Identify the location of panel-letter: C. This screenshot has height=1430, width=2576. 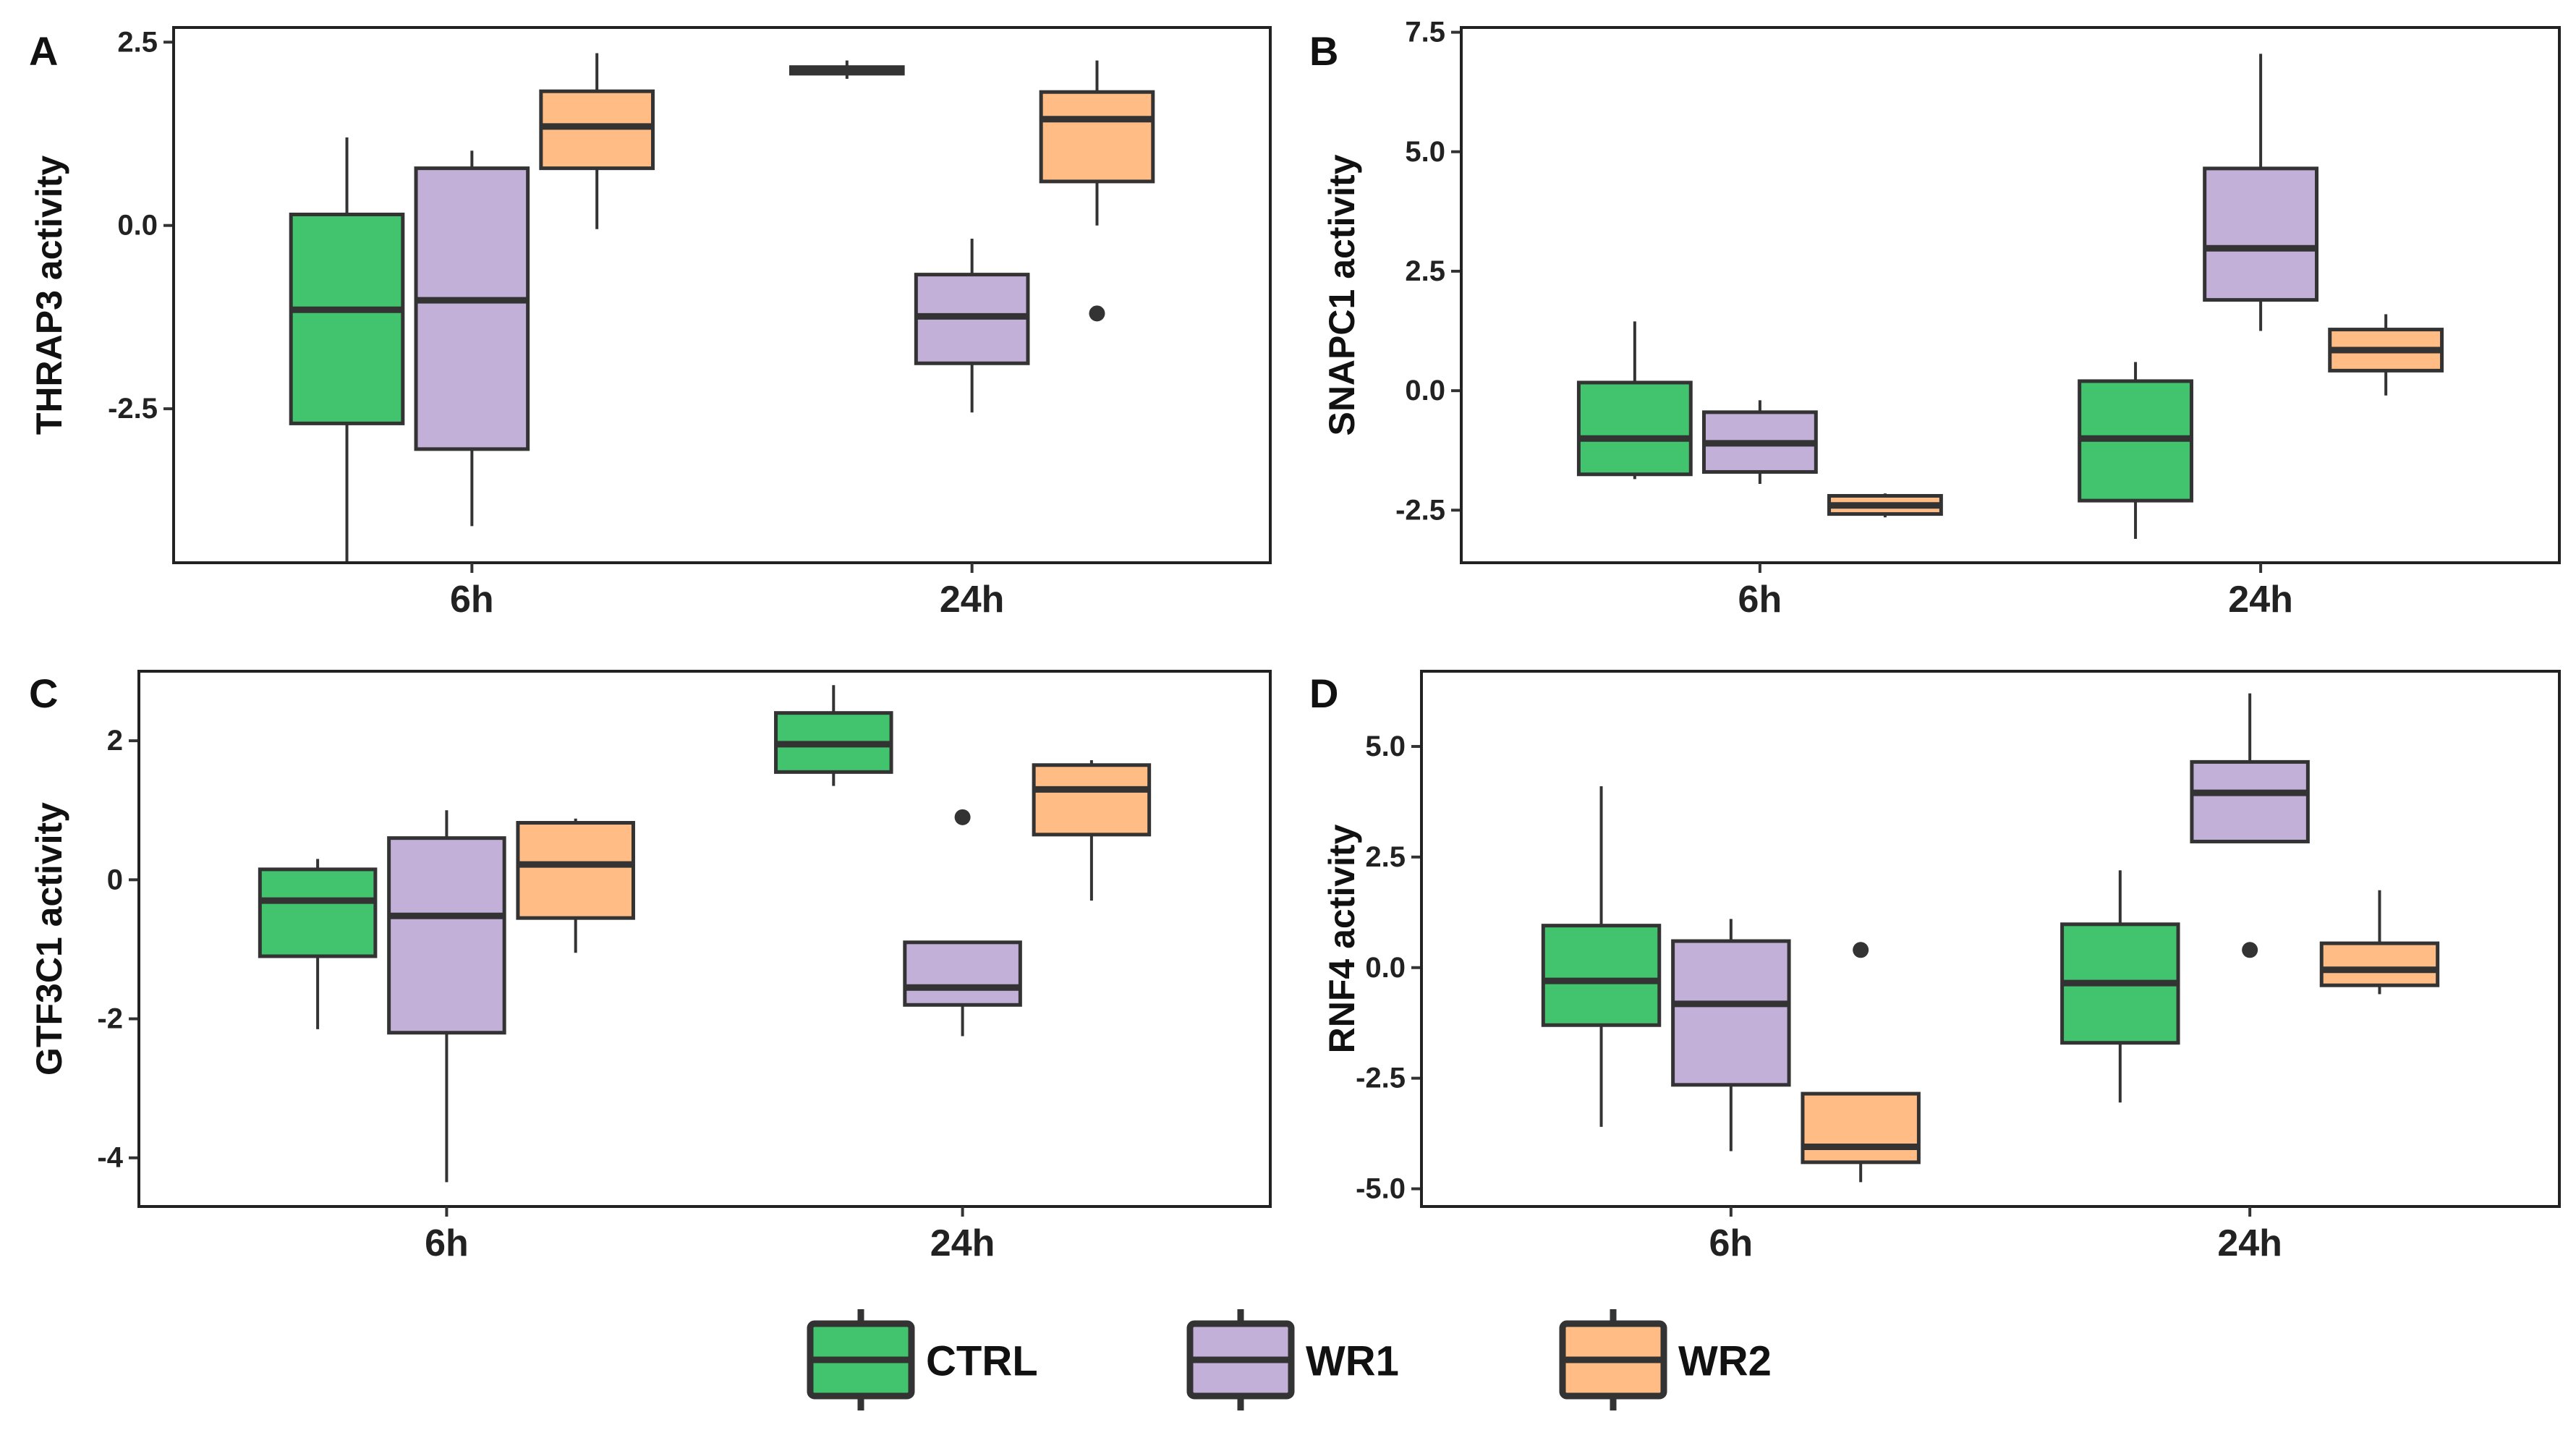
(43, 693).